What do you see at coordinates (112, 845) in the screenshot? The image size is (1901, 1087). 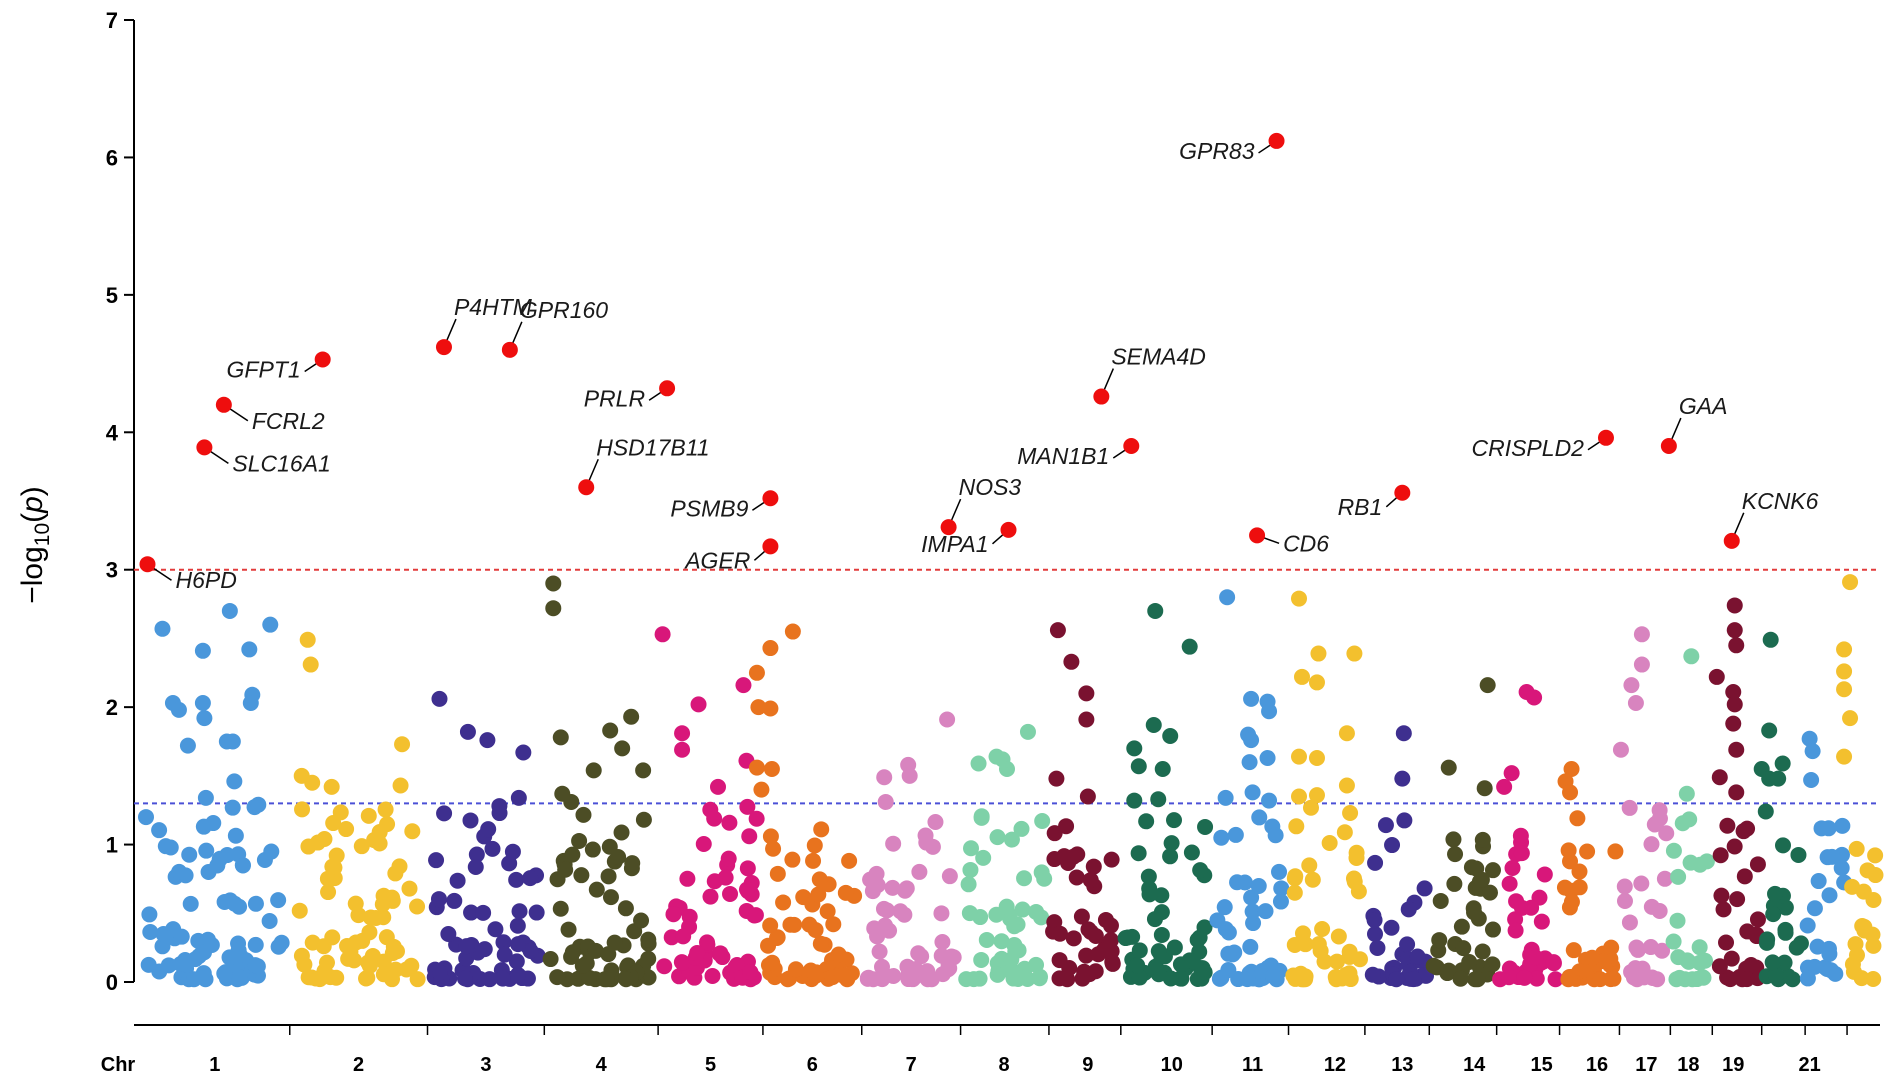 I see `y-tick-label: 1` at bounding box center [112, 845].